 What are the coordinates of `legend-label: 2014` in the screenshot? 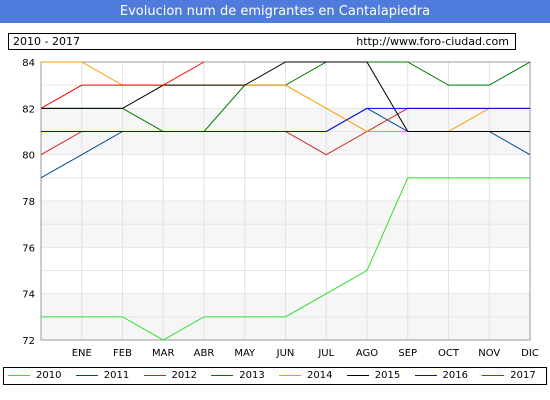 It's located at (320, 375).